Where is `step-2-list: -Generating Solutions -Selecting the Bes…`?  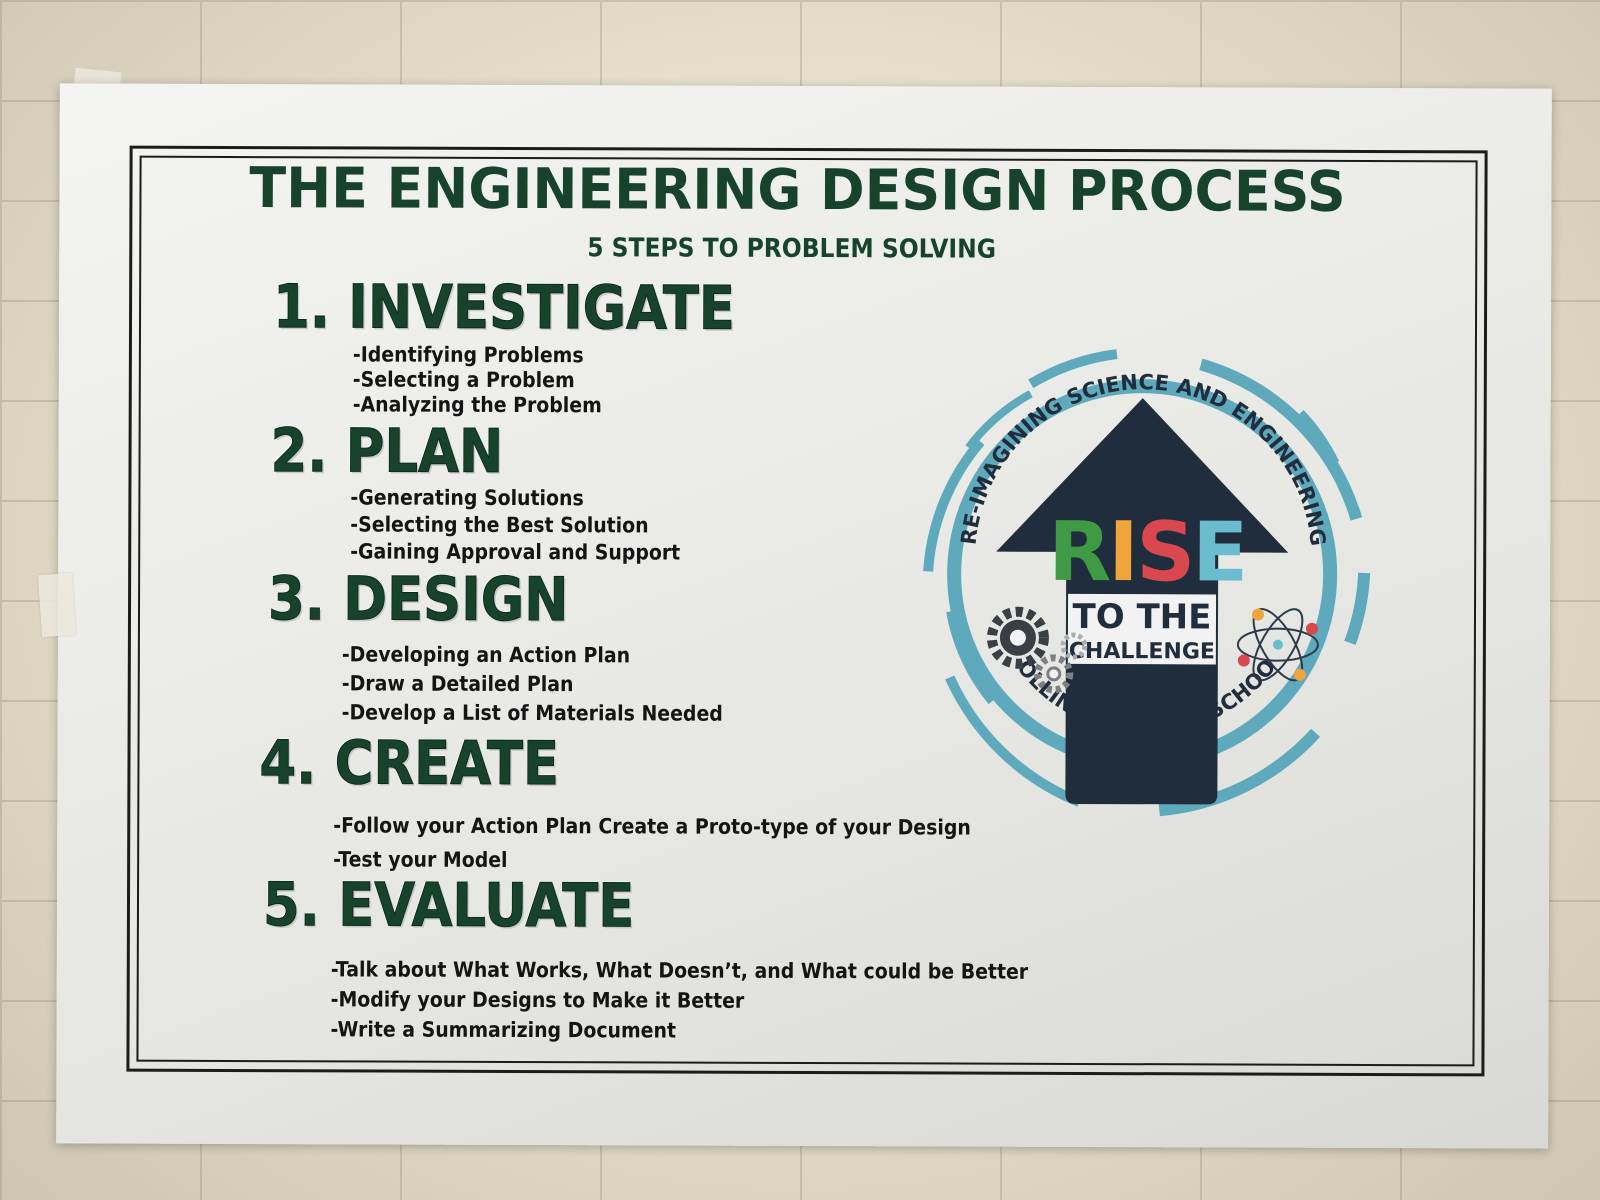
step-2-list: -Generating Solutions -Selecting the Bes… is located at coordinates (533, 525).